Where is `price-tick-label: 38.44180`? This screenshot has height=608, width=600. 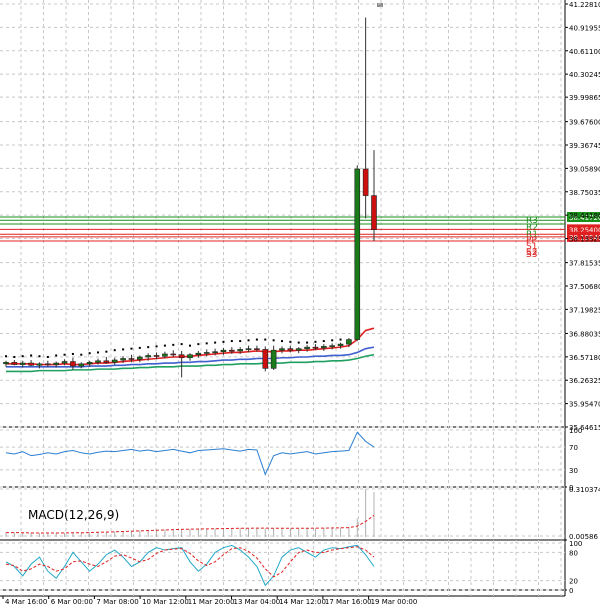
price-tick-label: 38.44180 is located at coordinates (584, 216).